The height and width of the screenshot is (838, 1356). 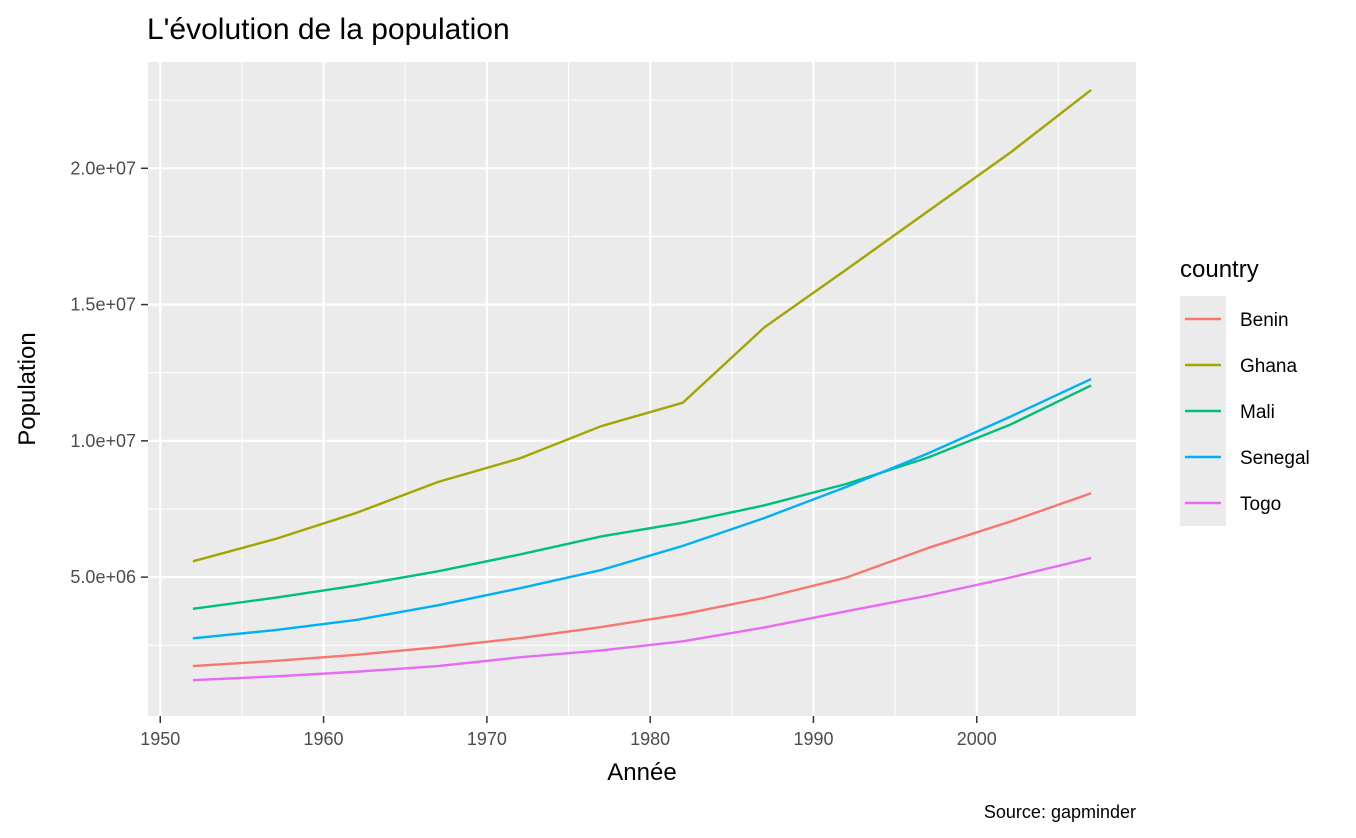 I want to click on series-line-benin, so click(x=642, y=580).